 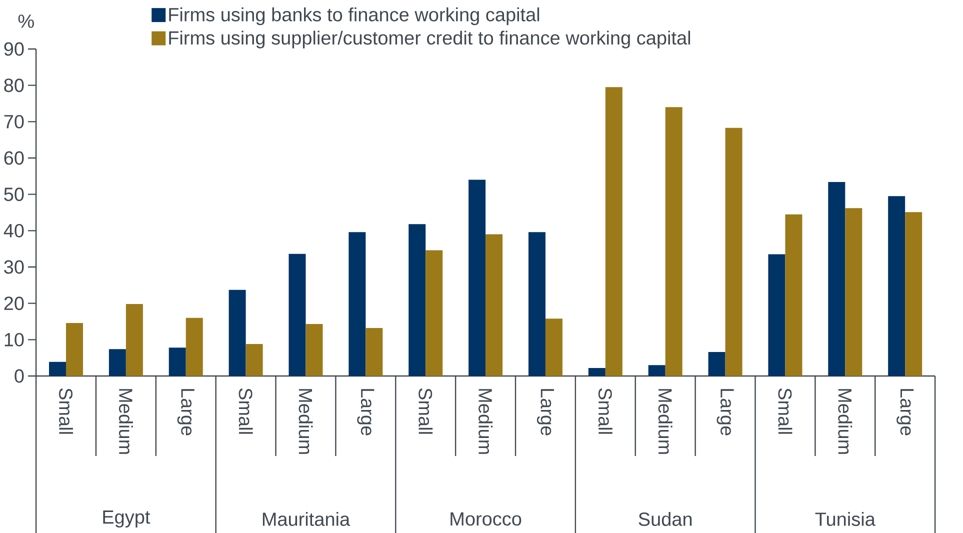 I want to click on text: Mauritania, so click(x=306, y=519).